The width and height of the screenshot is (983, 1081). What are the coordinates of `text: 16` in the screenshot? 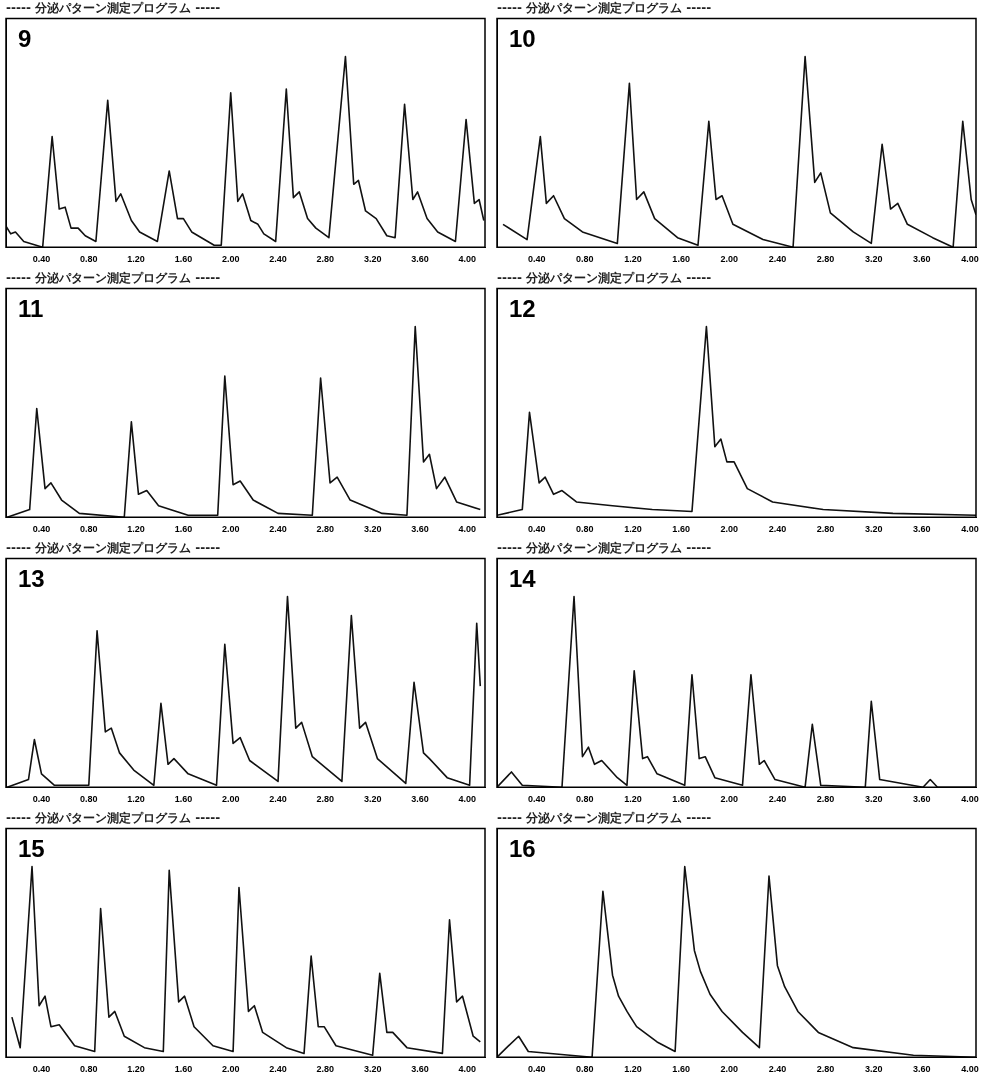 It's located at (522, 849).